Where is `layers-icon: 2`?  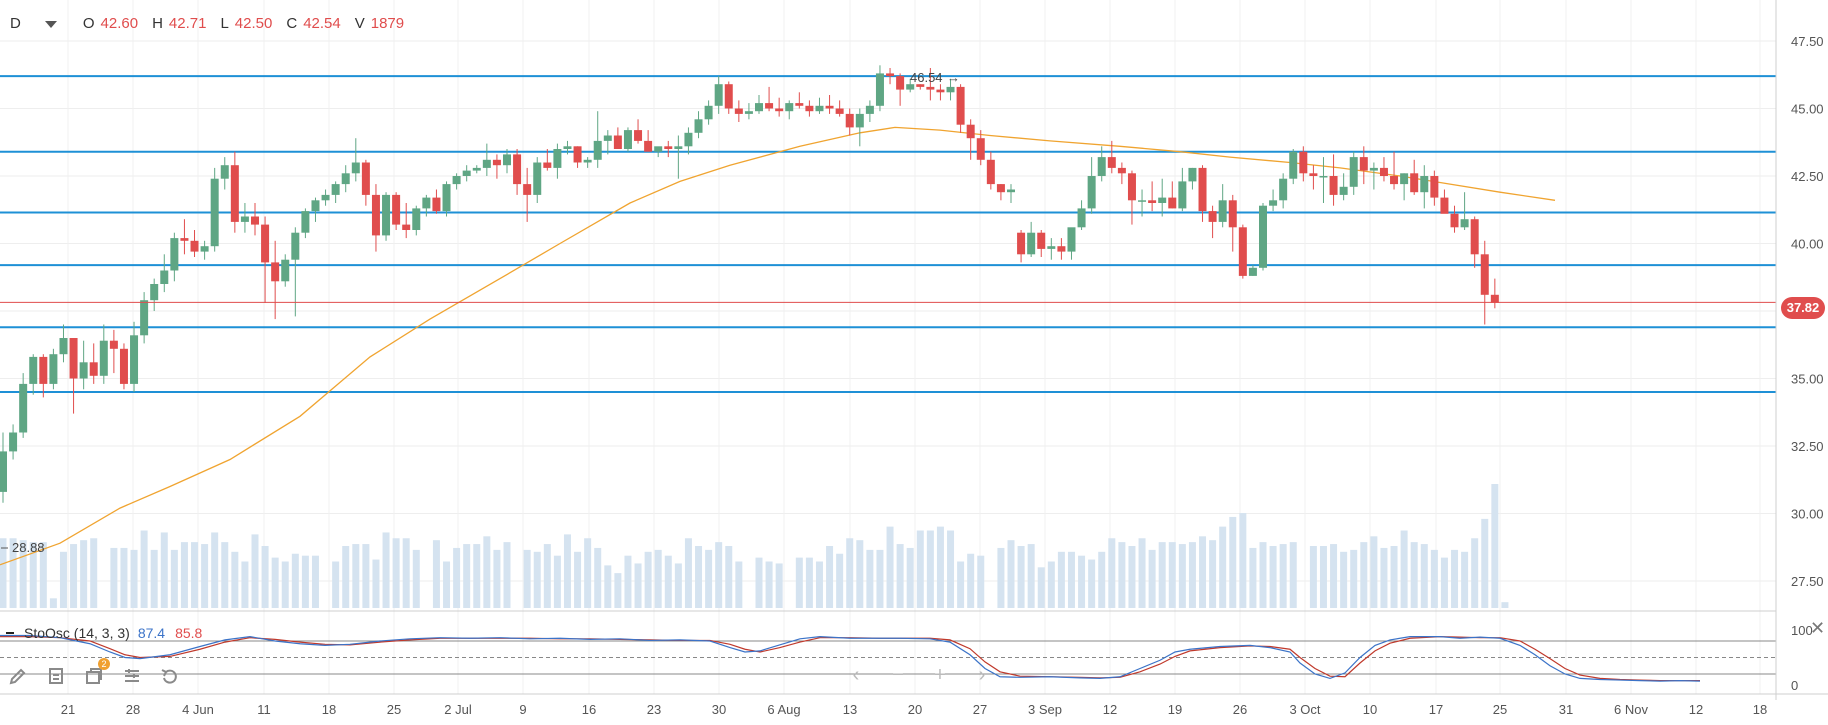 layers-icon: 2 is located at coordinates (96, 673).